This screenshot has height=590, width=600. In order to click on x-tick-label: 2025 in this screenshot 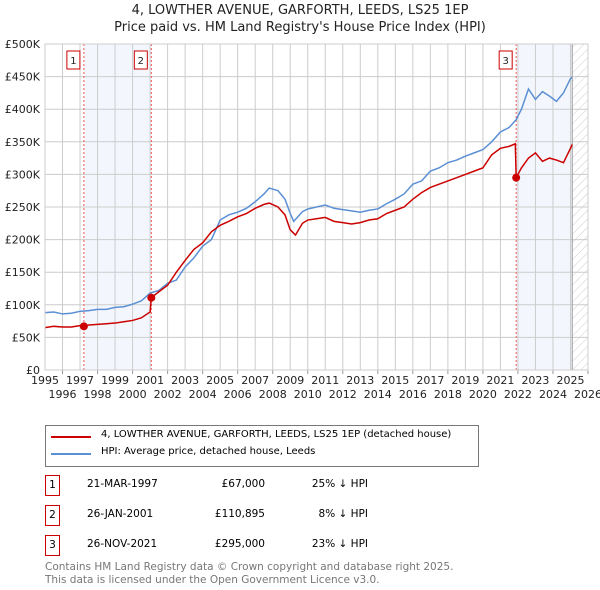, I will do `click(570, 380)`.